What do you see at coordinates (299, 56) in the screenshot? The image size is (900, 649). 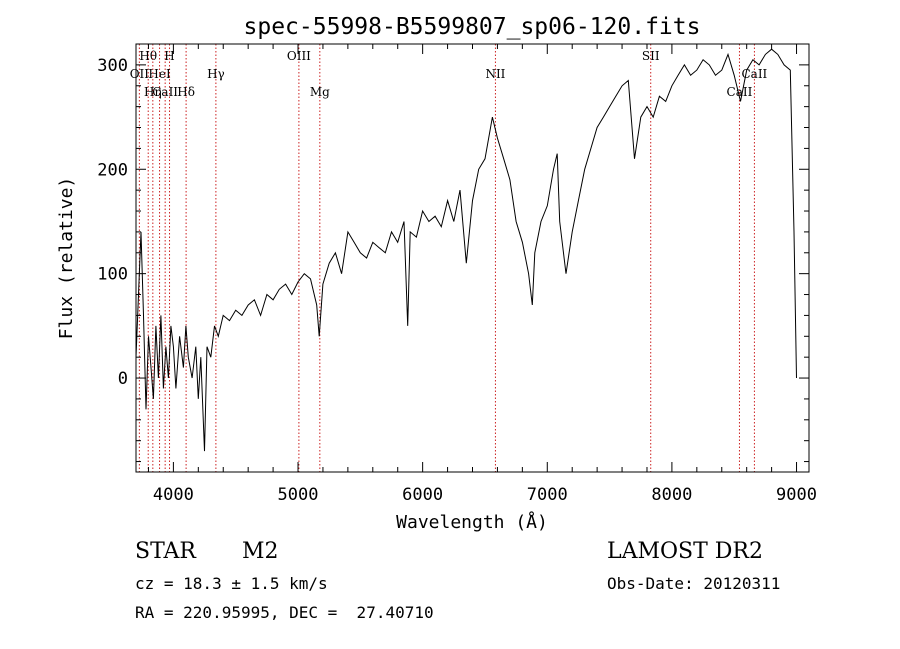 I see `line-label-5: OIII` at bounding box center [299, 56].